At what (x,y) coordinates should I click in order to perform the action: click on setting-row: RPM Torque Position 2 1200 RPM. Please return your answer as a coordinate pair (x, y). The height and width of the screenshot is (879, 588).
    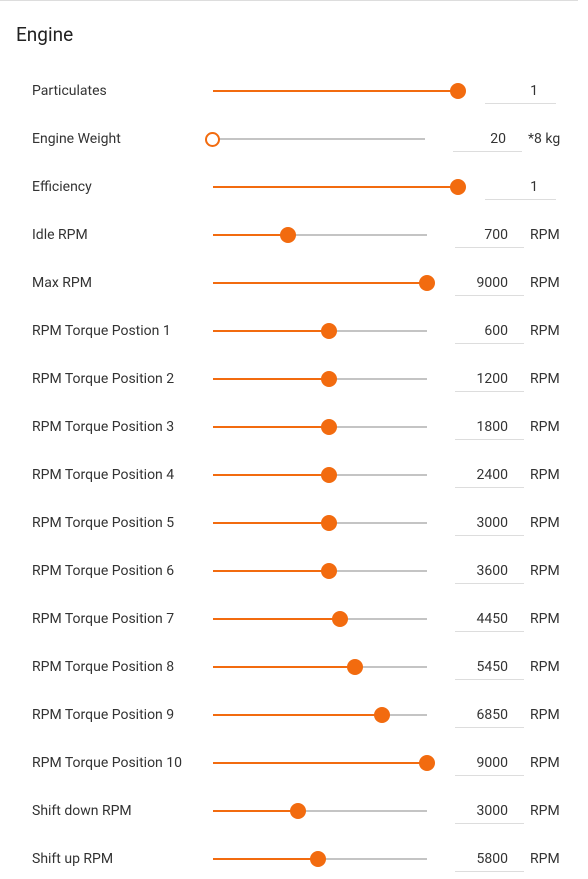
    Looking at the image, I should click on (294, 399).